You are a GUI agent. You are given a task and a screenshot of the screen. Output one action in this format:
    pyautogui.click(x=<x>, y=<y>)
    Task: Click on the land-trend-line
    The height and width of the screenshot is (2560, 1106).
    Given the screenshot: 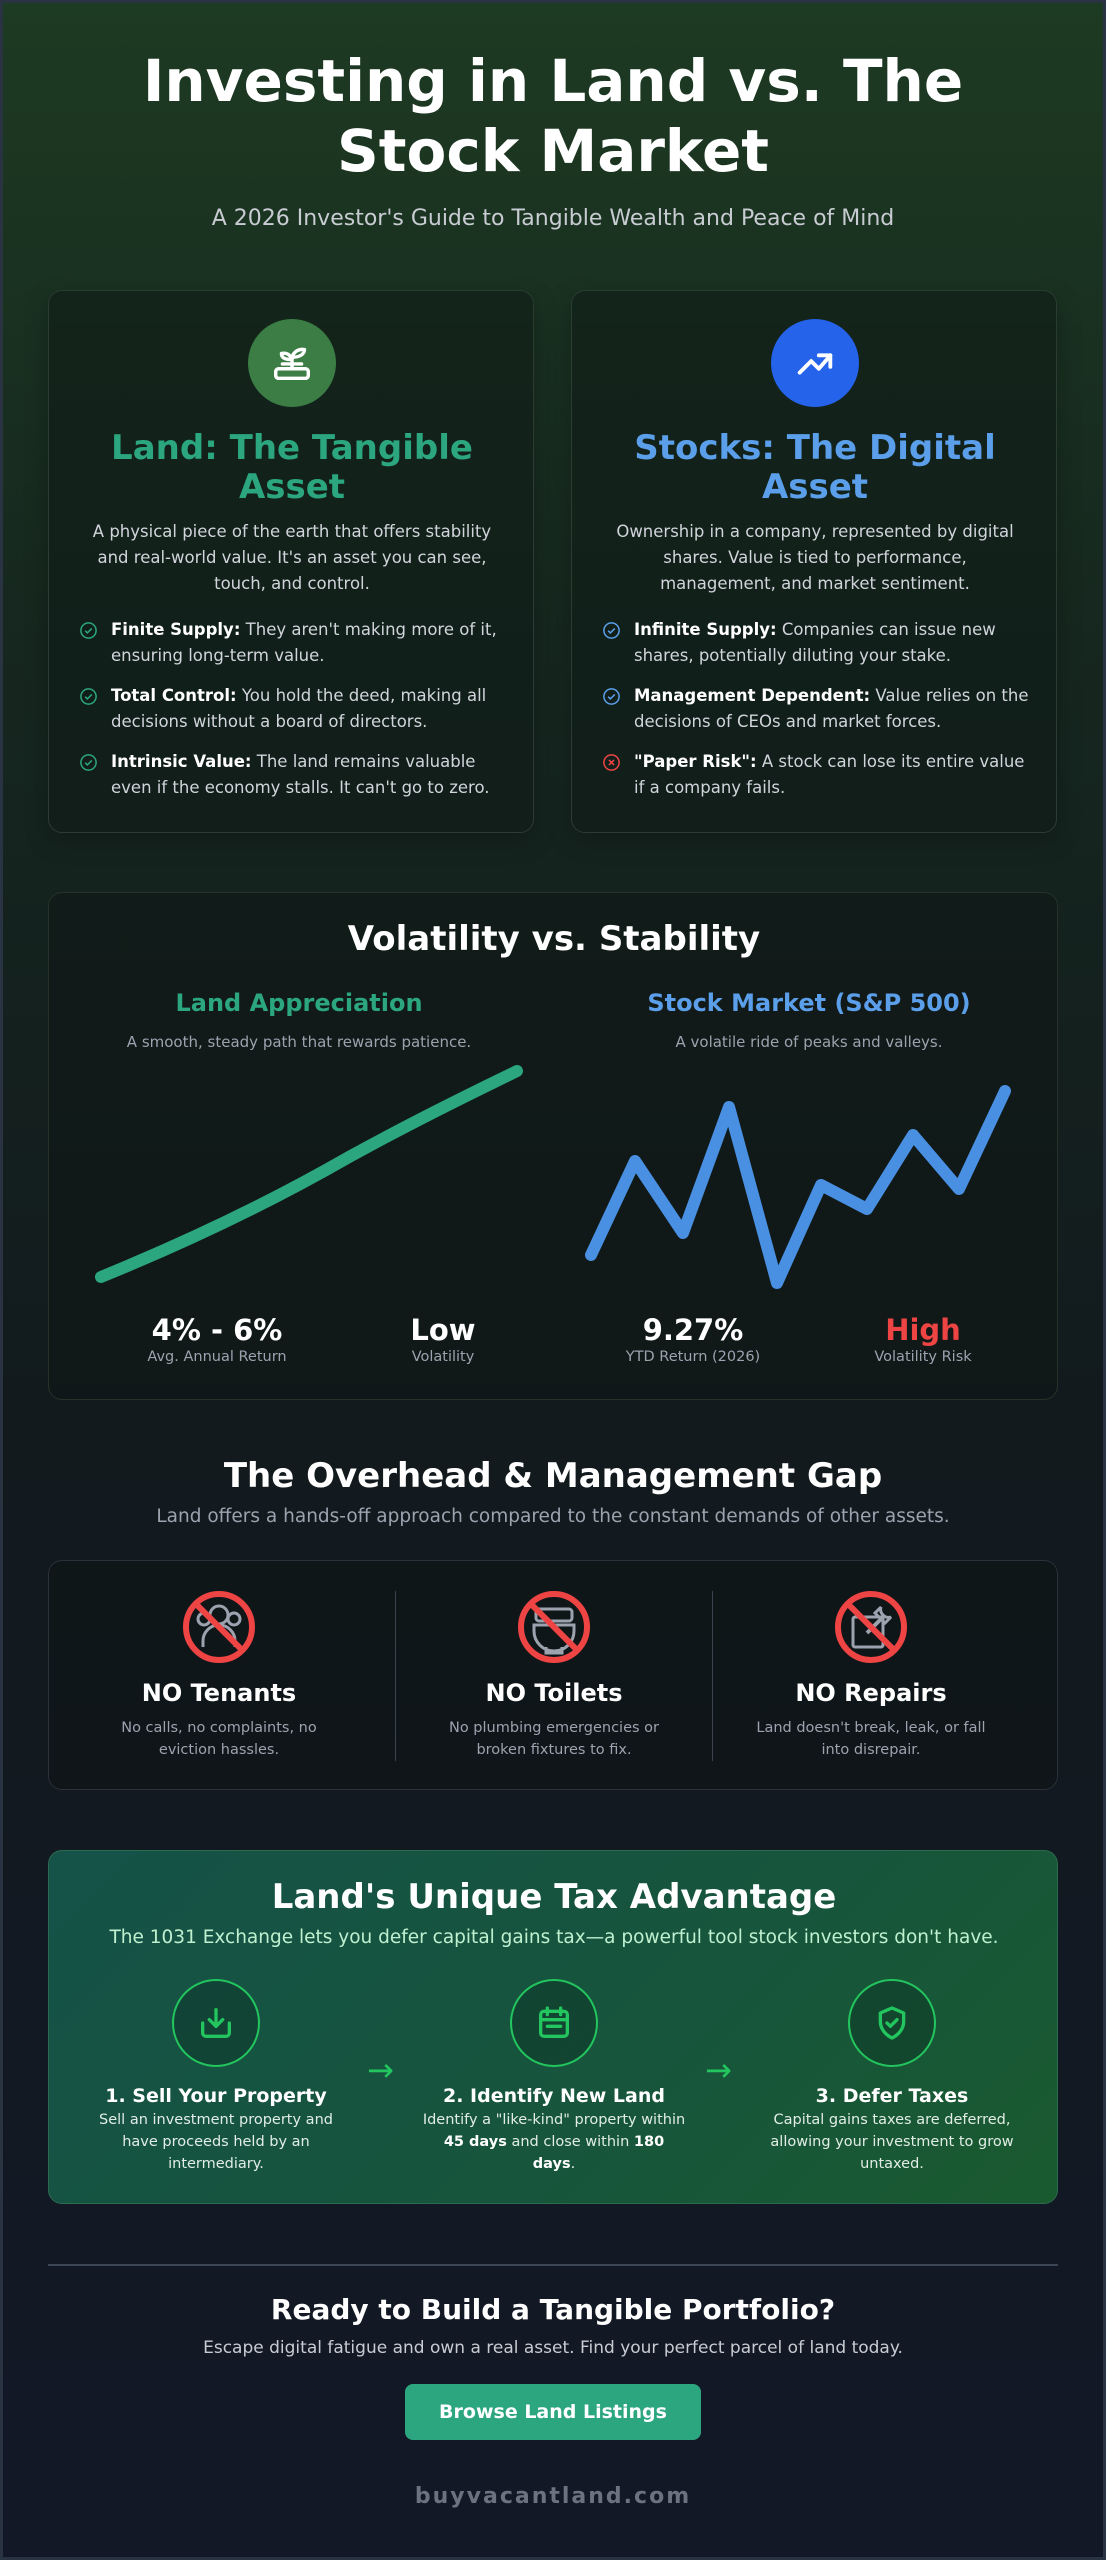 What is the action you would take?
    pyautogui.click(x=309, y=1174)
    